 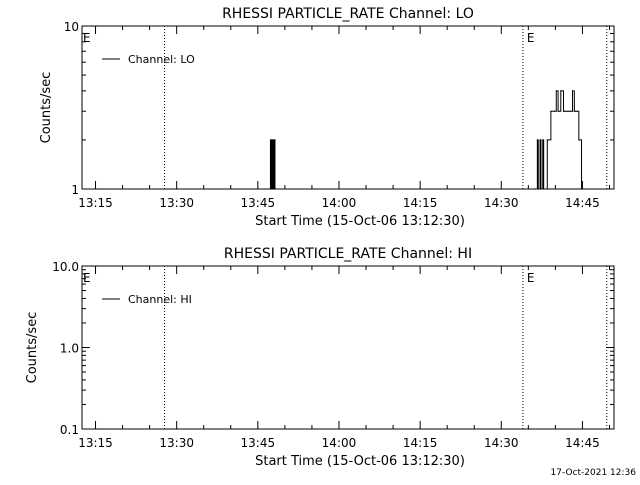 What do you see at coordinates (75, 190) in the screenshot?
I see `y-tick-label: 1` at bounding box center [75, 190].